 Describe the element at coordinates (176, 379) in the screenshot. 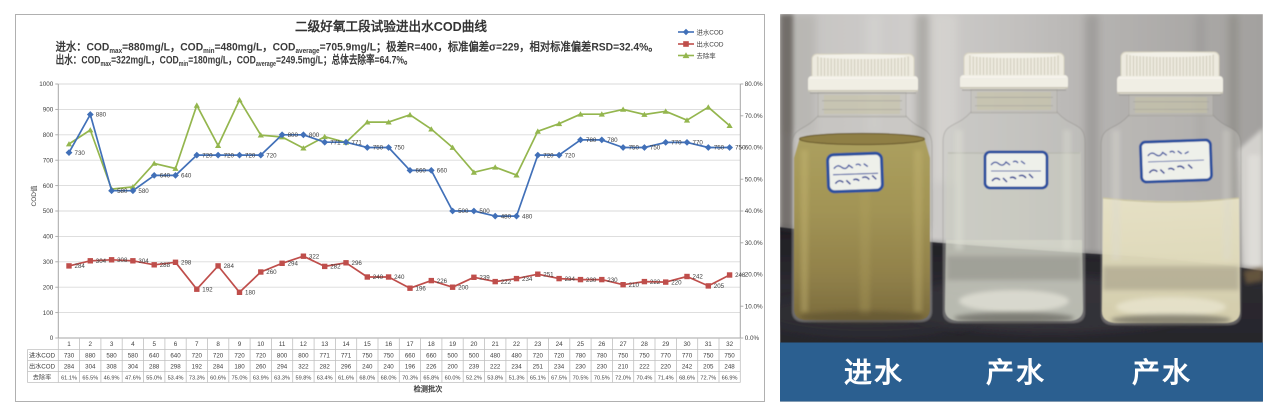

I see `svg-text: 53.4%` at that location.